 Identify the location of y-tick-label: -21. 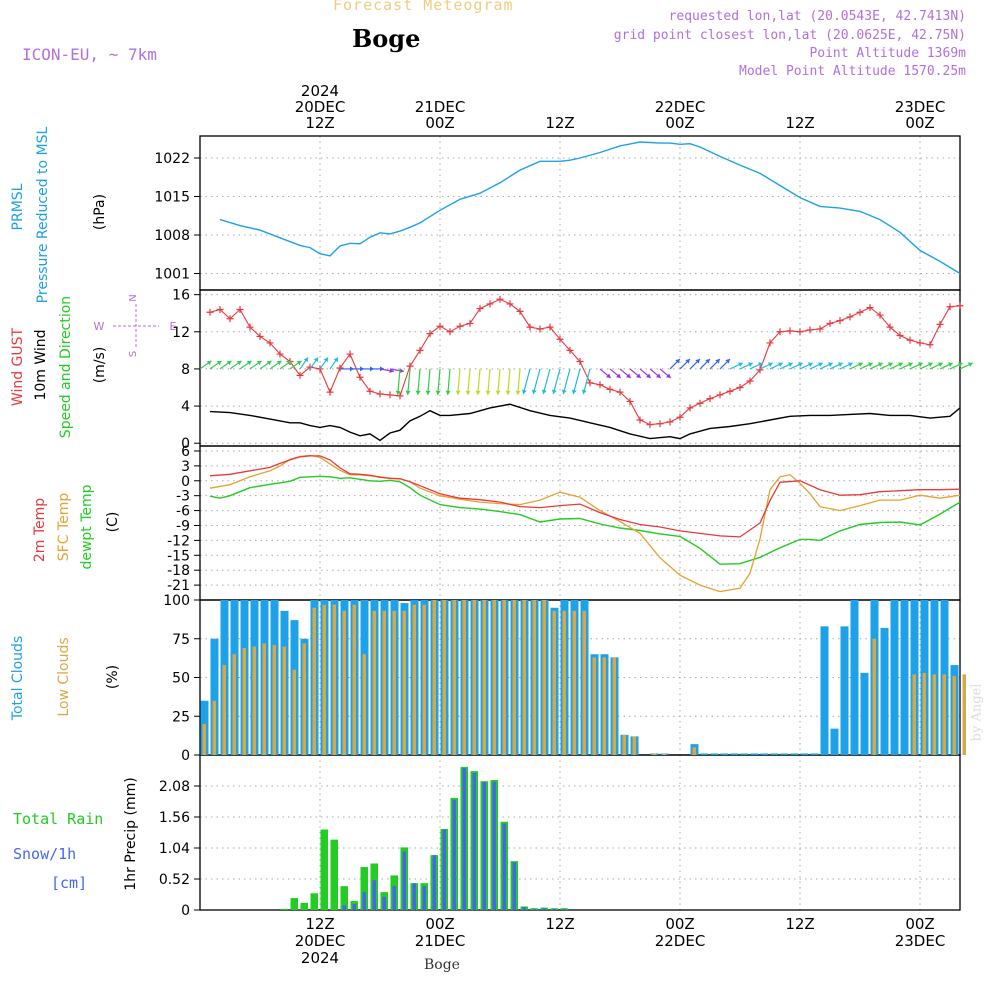
(178, 586).